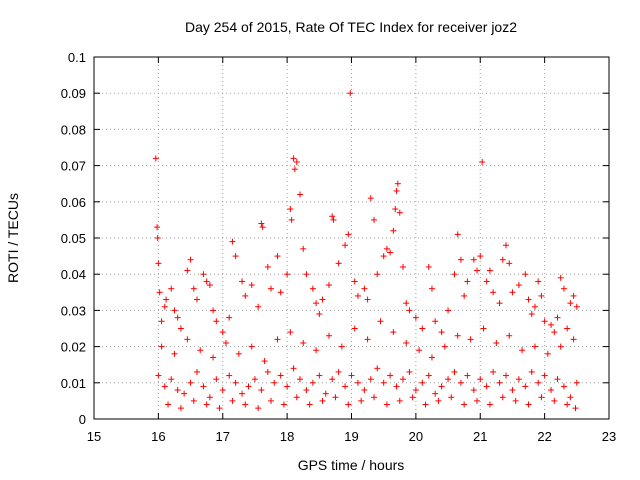 Image resolution: width=640 pixels, height=480 pixels. What do you see at coordinates (73, 93) in the screenshot?
I see `y-tick-label: 0.09` at bounding box center [73, 93].